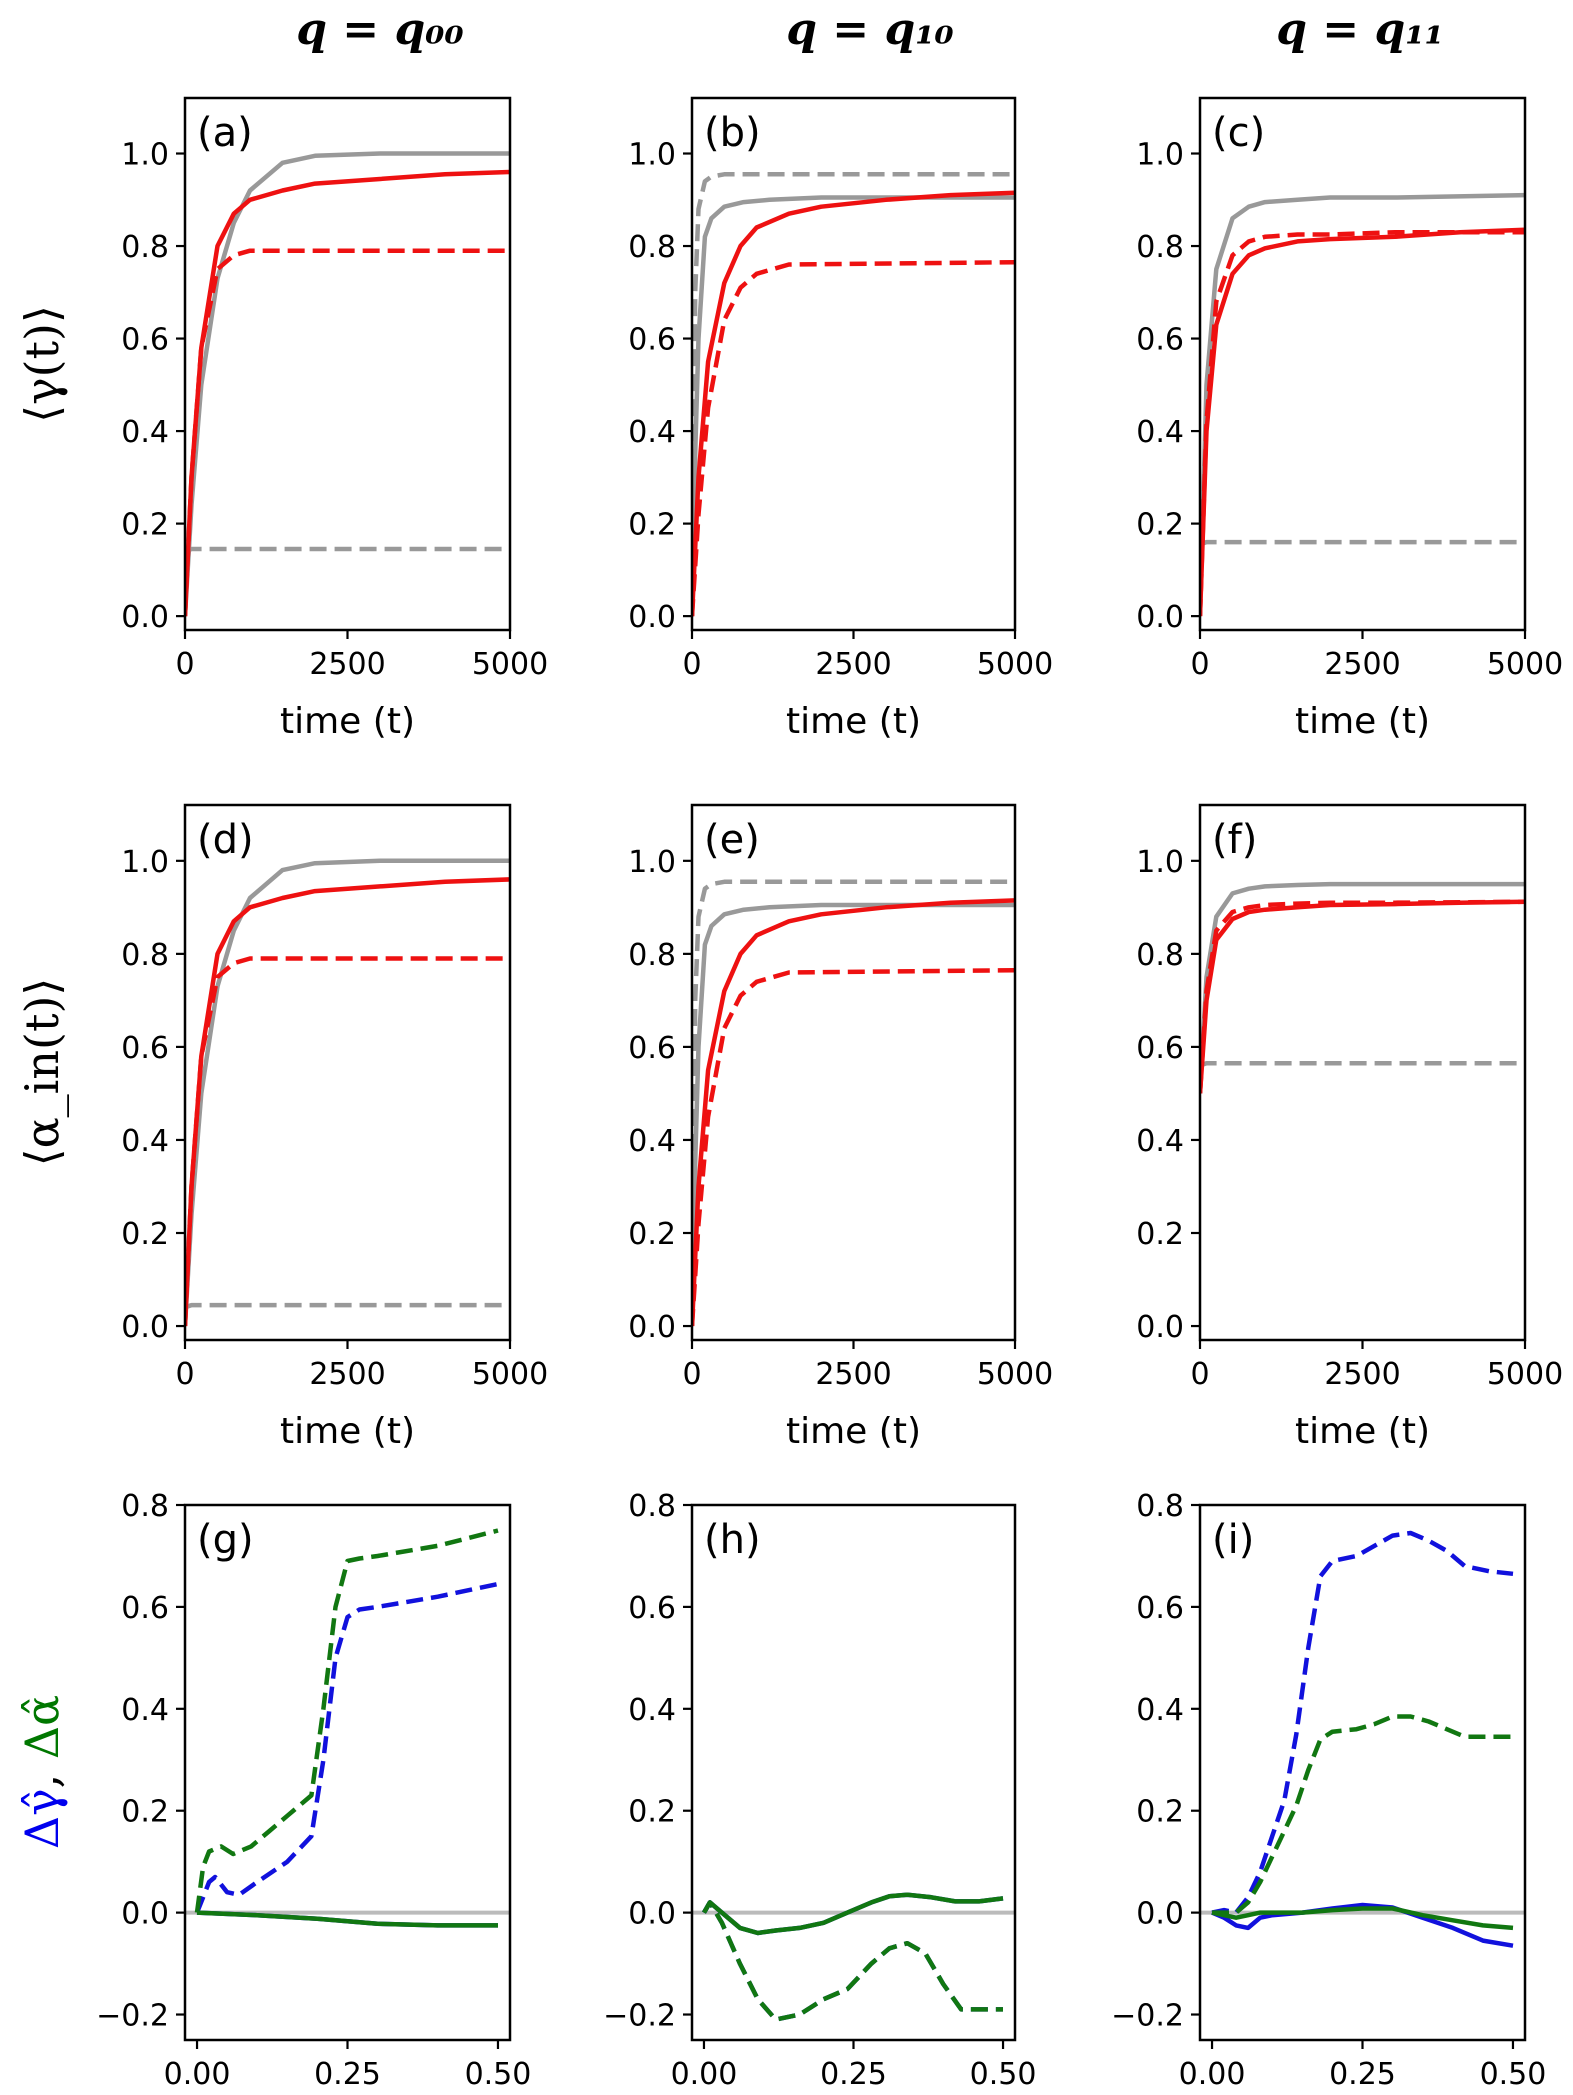 This screenshot has width=1573, height=2095. I want to click on panel-a: 0.0 0.2 0.4 0.6 0.8 1.0 0 2500 5000 (a) time (t), so click(334, 419).